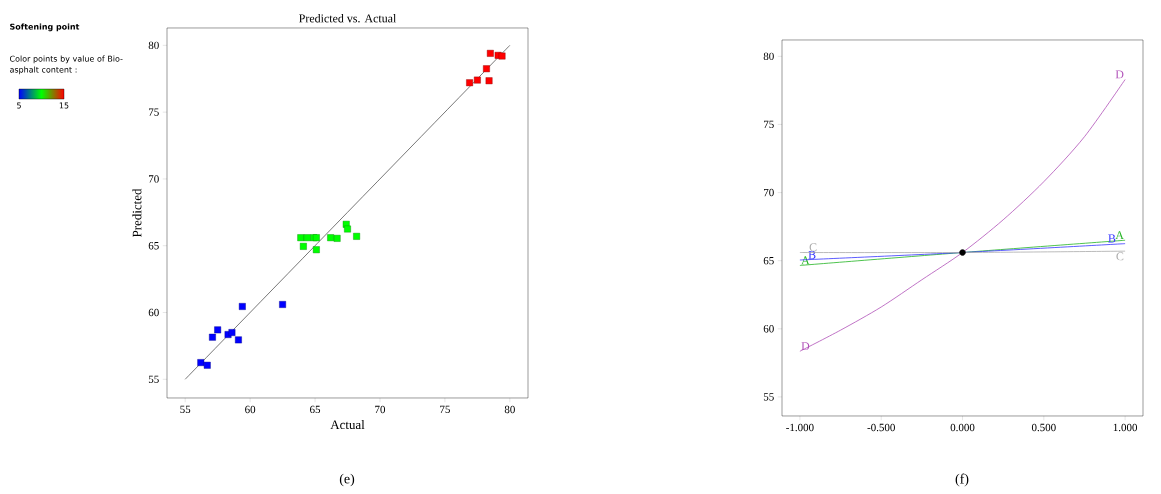  I want to click on series-label: C, so click(1120, 256).